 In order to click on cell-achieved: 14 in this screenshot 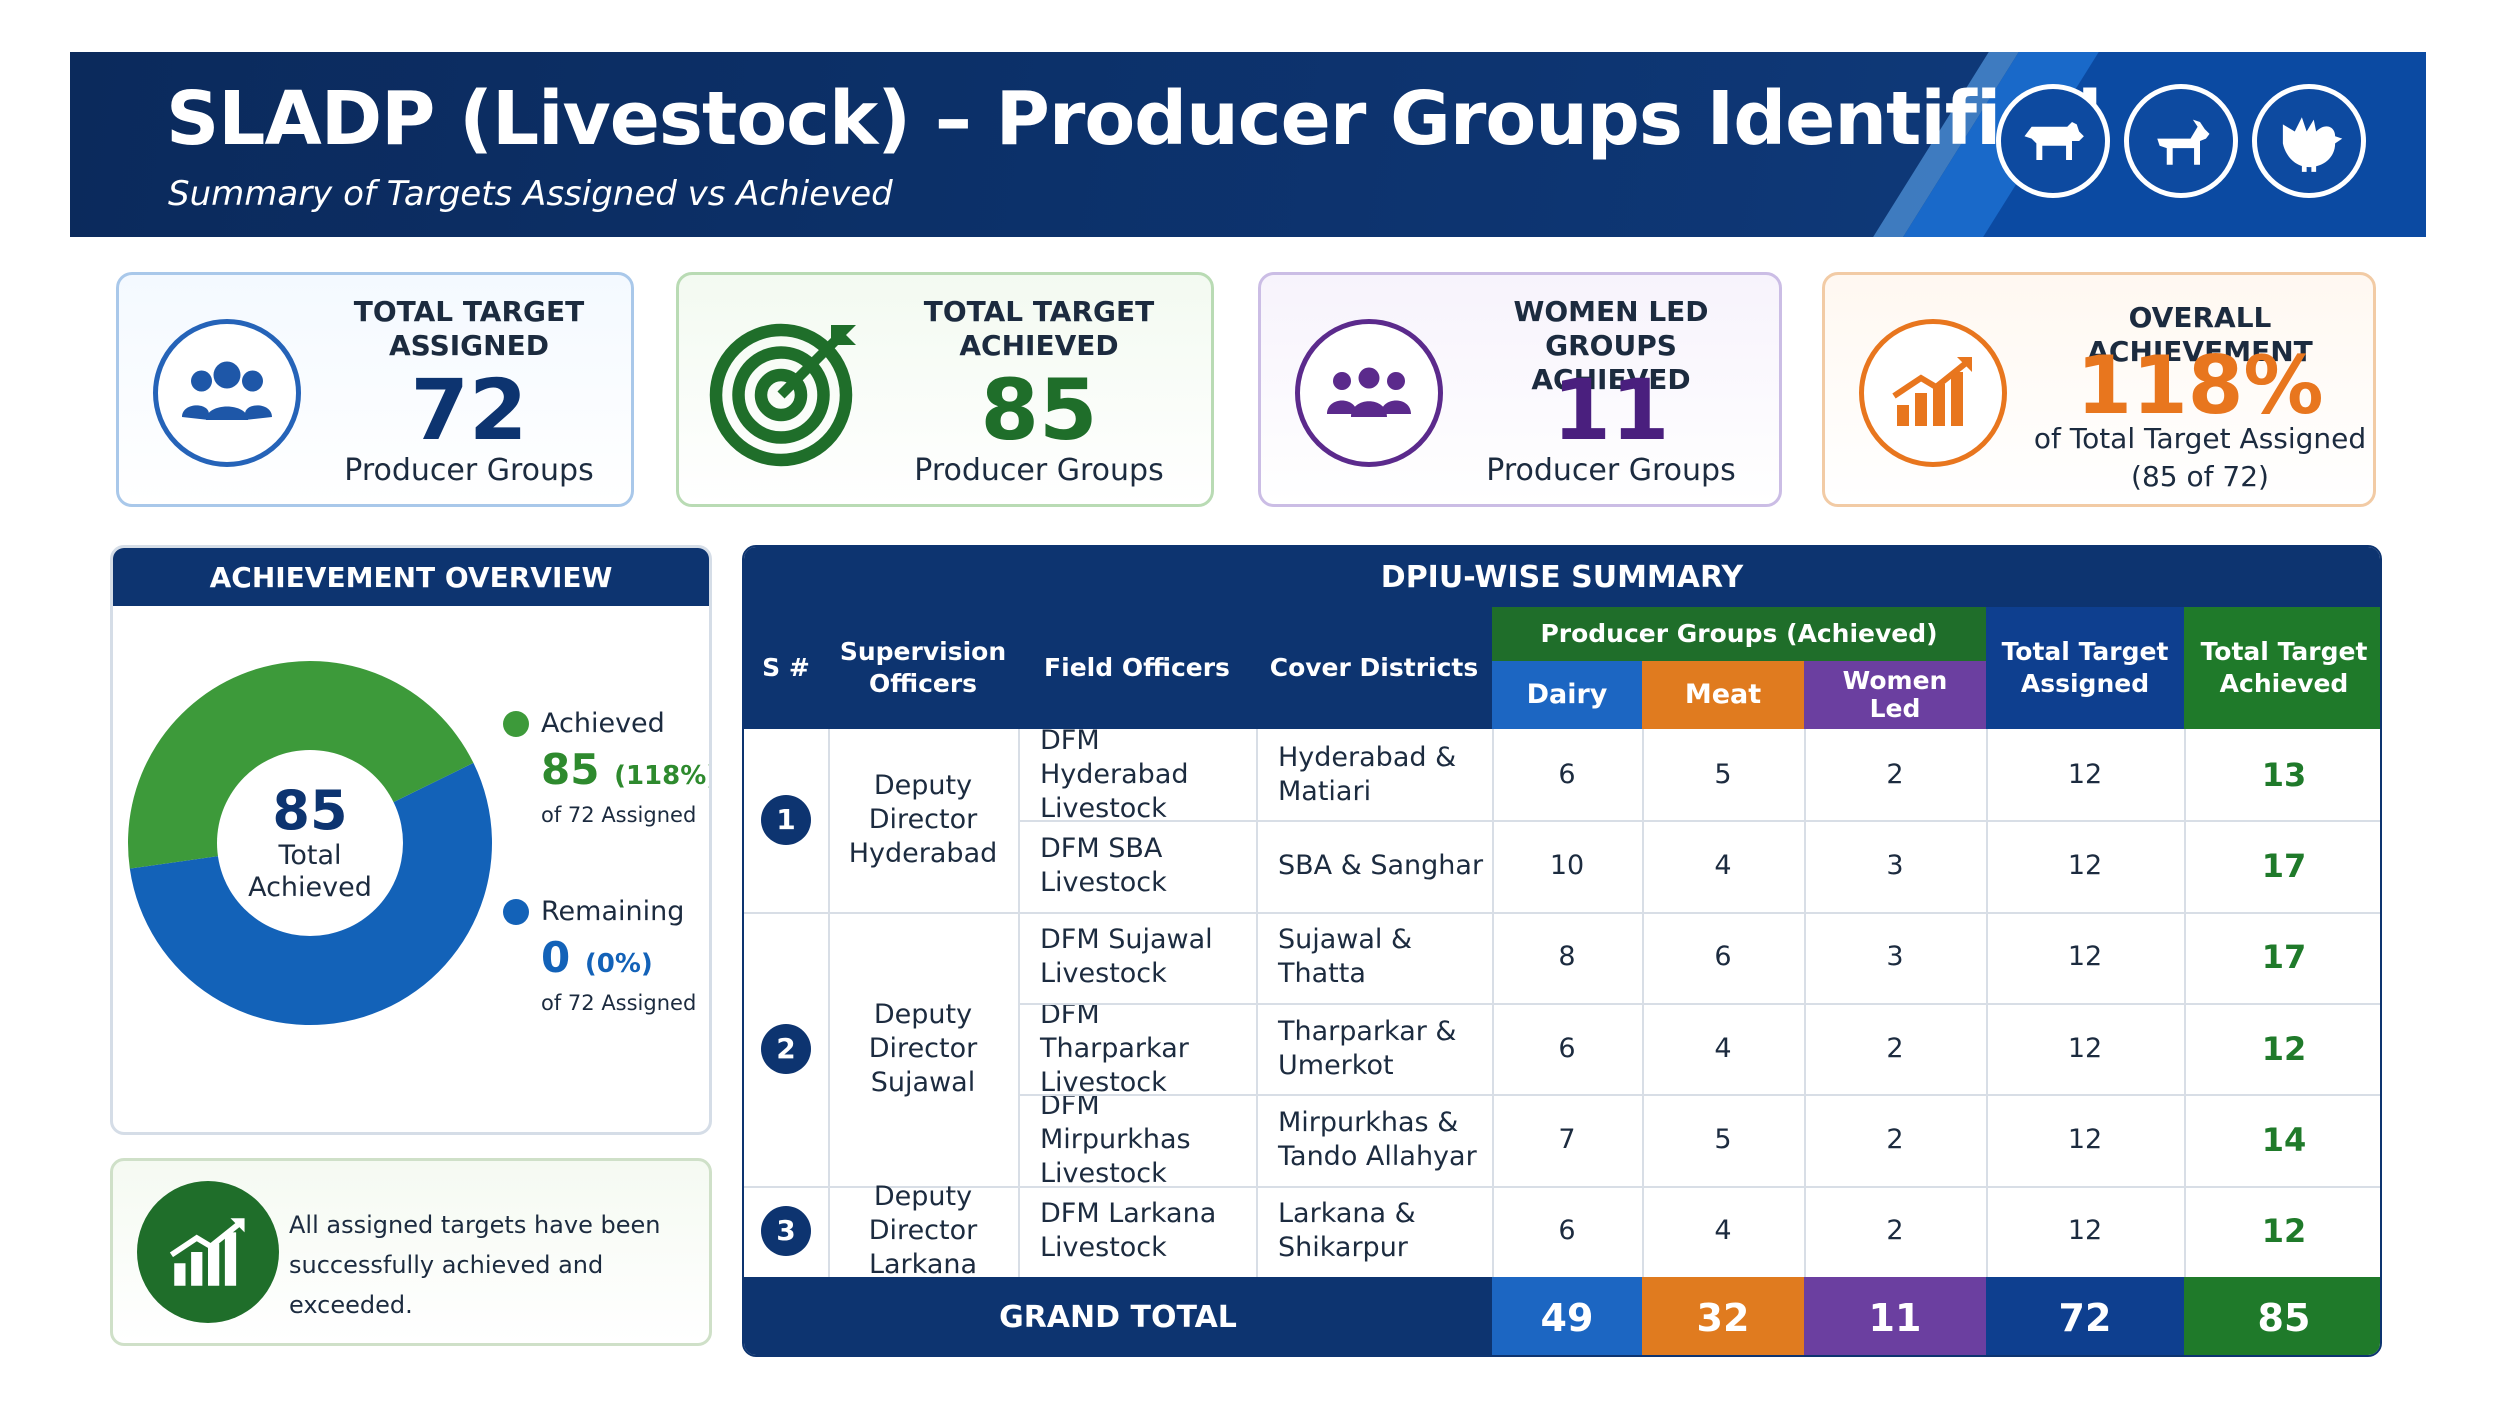, I will do `click(2284, 1139)`.